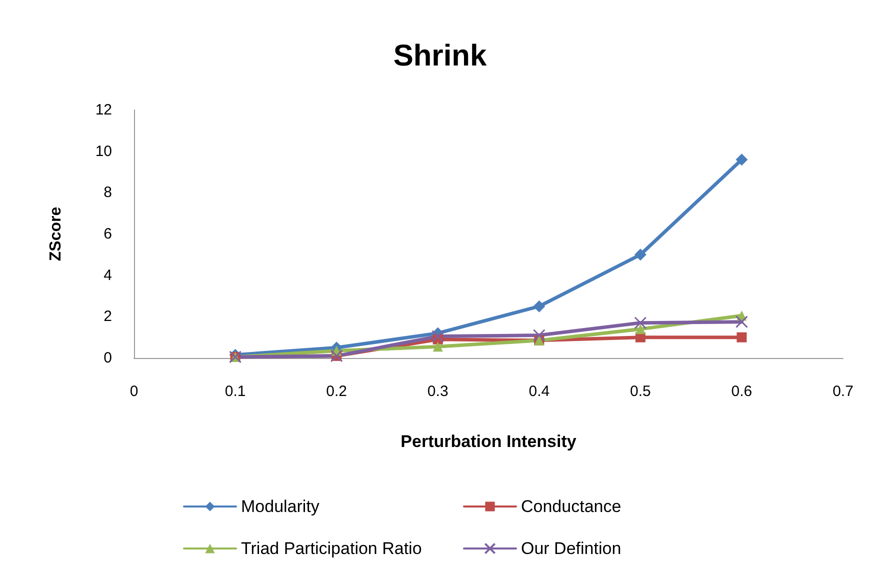 The height and width of the screenshot is (570, 880). Describe the element at coordinates (108, 317) in the screenshot. I see `y-tick-label: 2` at that location.